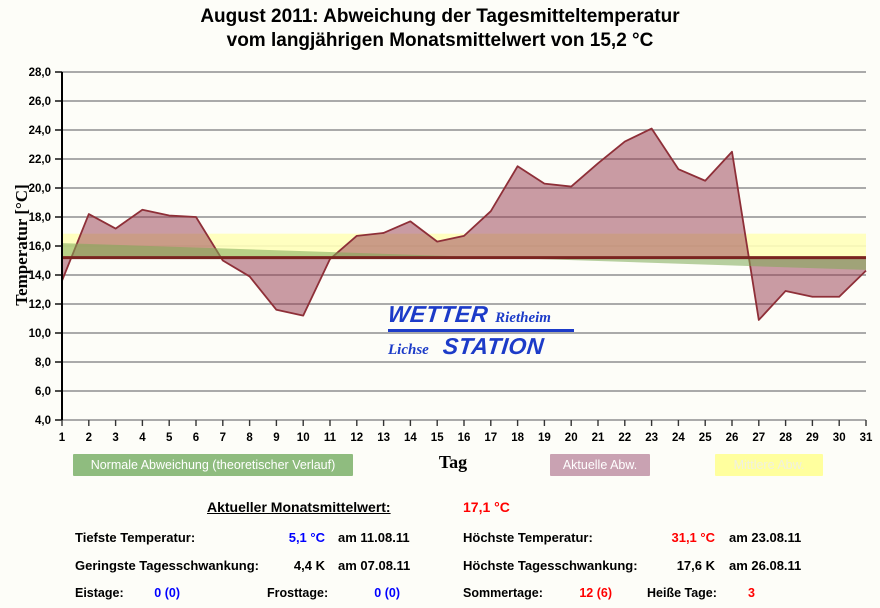 This screenshot has width=880, height=608. What do you see at coordinates (142, 438) in the screenshot?
I see `svg-text: 4` at bounding box center [142, 438].